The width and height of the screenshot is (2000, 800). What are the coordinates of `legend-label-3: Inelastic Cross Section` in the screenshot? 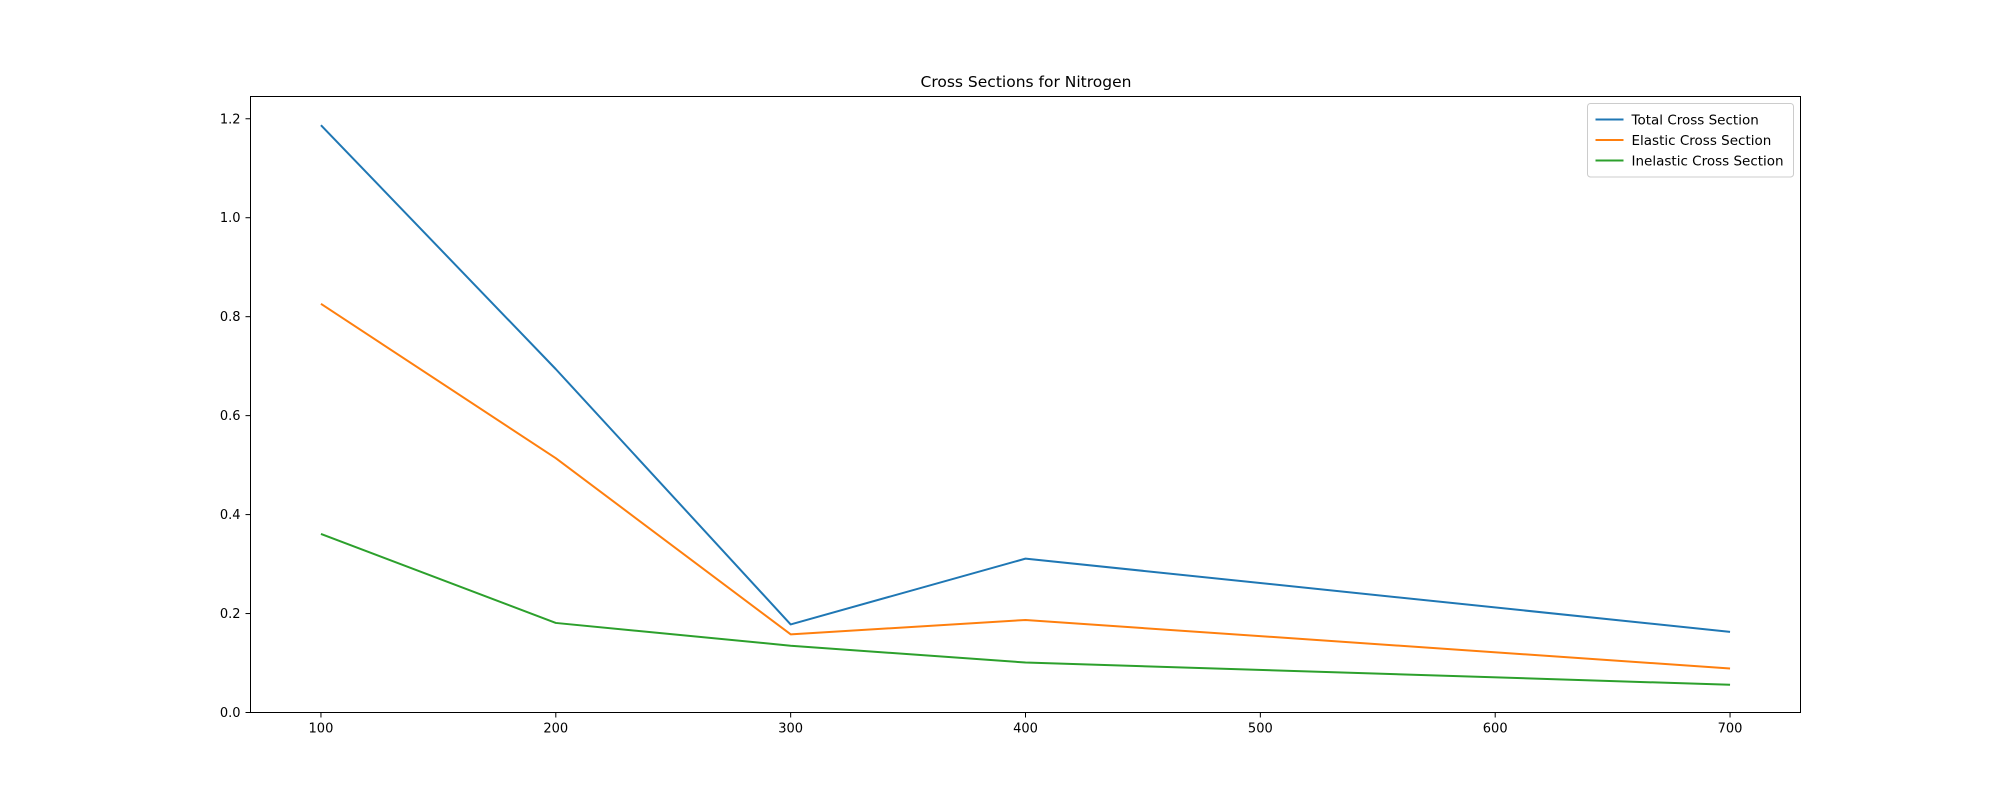 It's located at (1708, 162).